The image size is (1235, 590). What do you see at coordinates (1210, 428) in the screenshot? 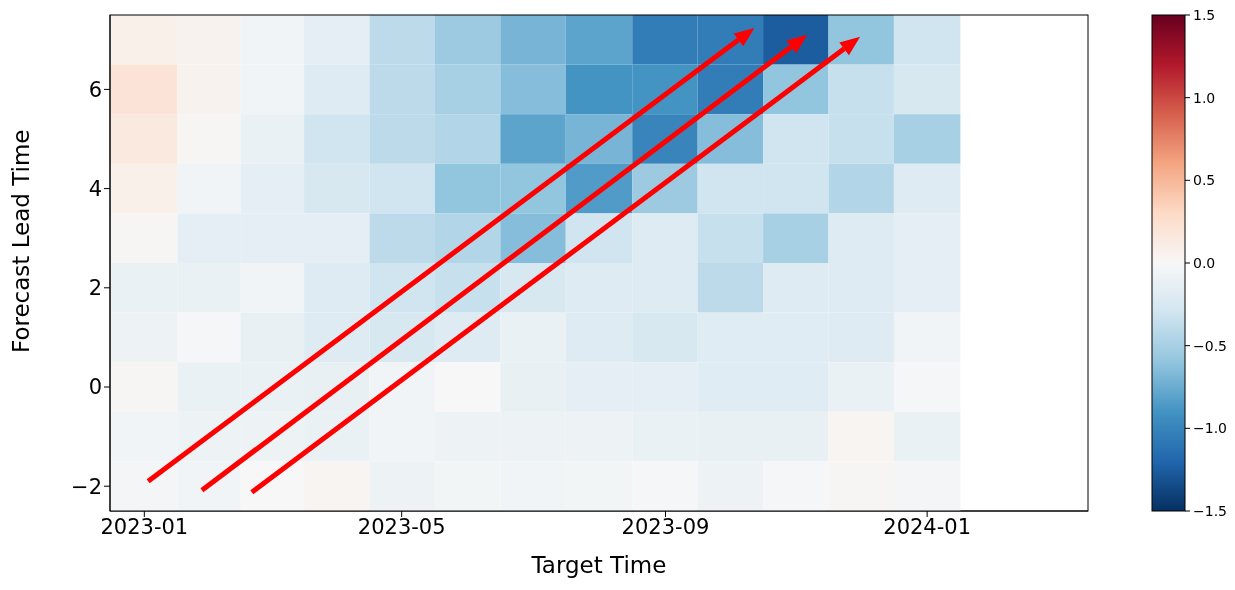
I see `color-bar-label: −1.0` at bounding box center [1210, 428].